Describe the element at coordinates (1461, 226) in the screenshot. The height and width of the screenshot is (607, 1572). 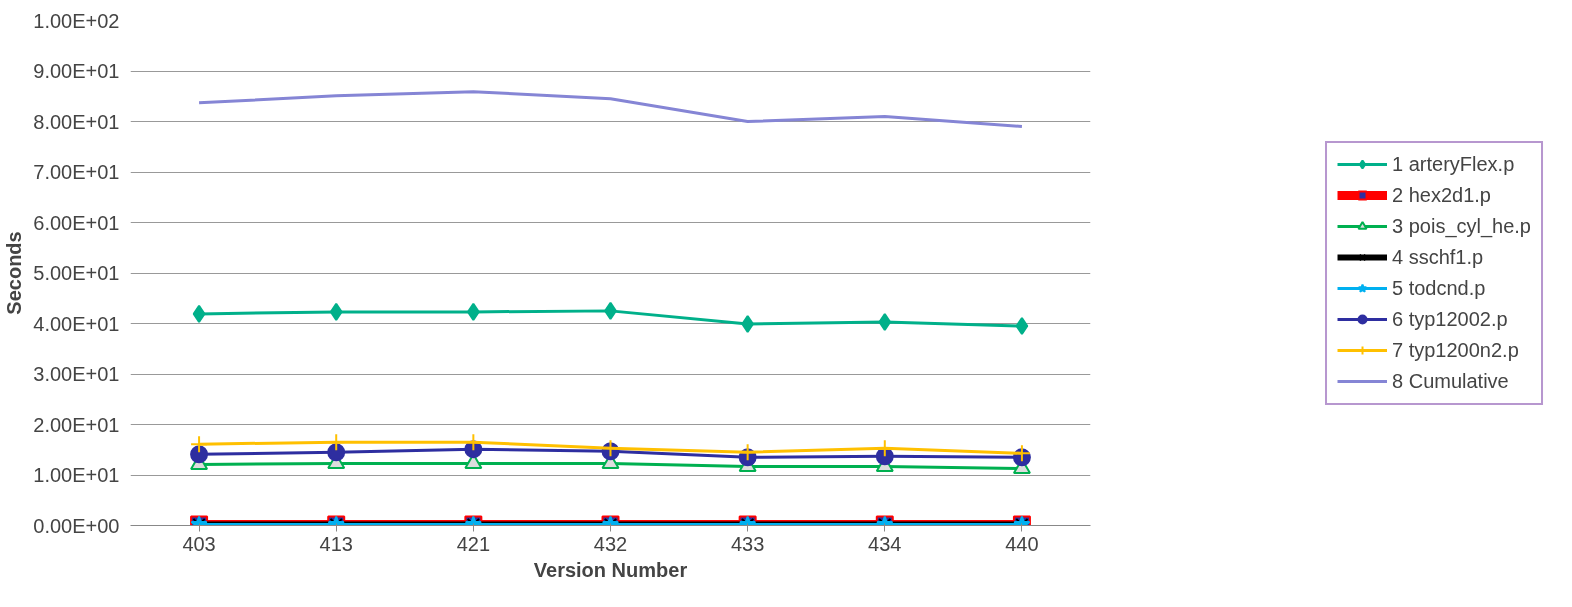
I see `legend-label: 3 pois_cyl_he.p` at that location.